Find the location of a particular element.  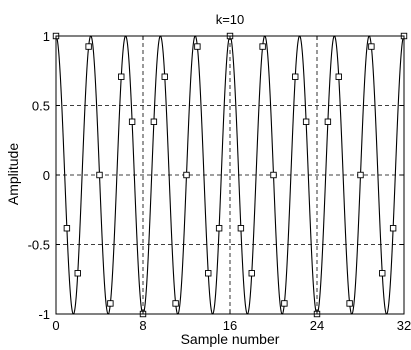

y-tick-label: 0.5 is located at coordinates (41, 106).